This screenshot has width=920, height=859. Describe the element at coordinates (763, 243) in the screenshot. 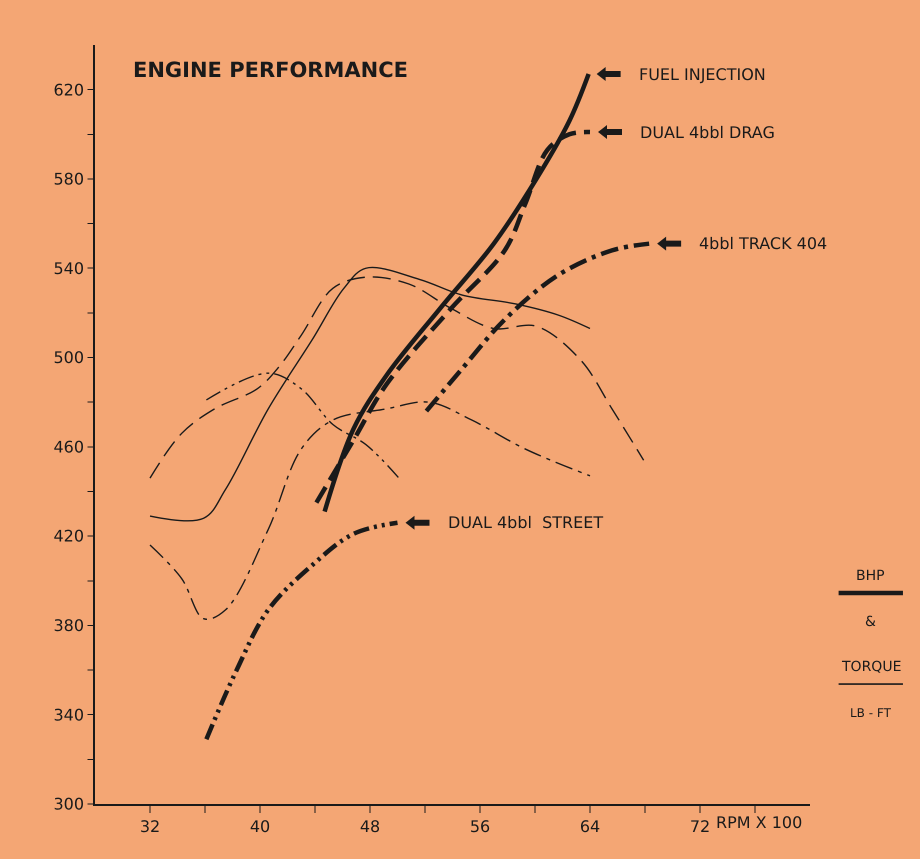

I see `legend-label: 4bbl TRACK 404` at that location.